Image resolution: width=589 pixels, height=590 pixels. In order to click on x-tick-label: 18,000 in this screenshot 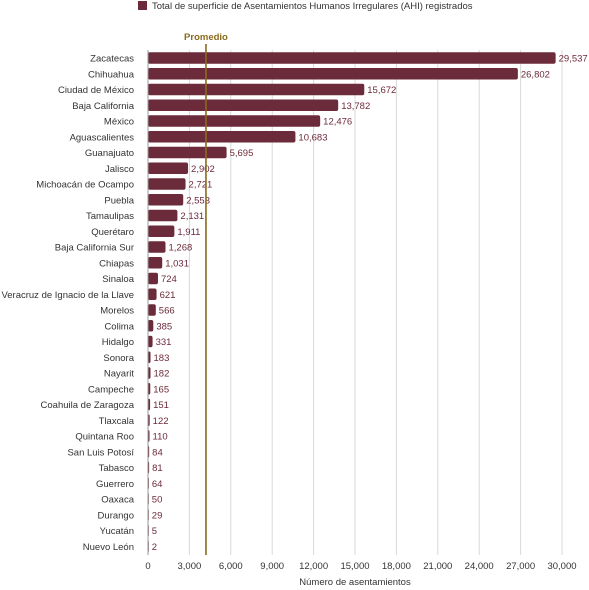, I will do `click(396, 566)`.